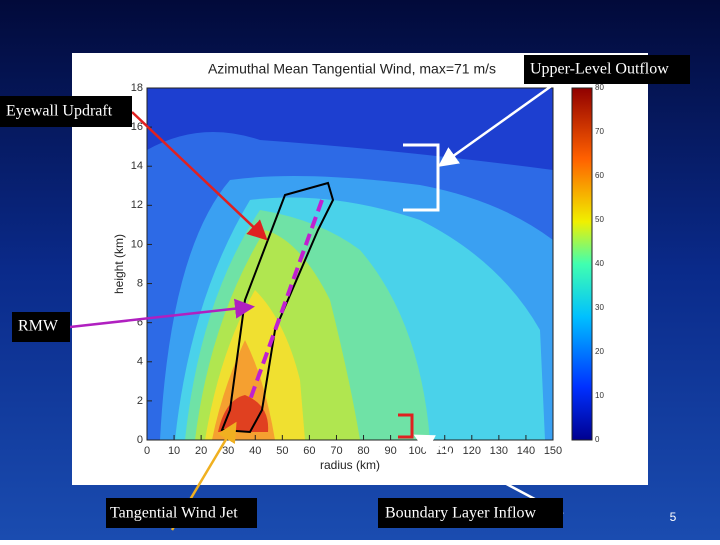  Describe the element at coordinates (38, 326) in the screenshot. I see `callout: RMW` at that location.